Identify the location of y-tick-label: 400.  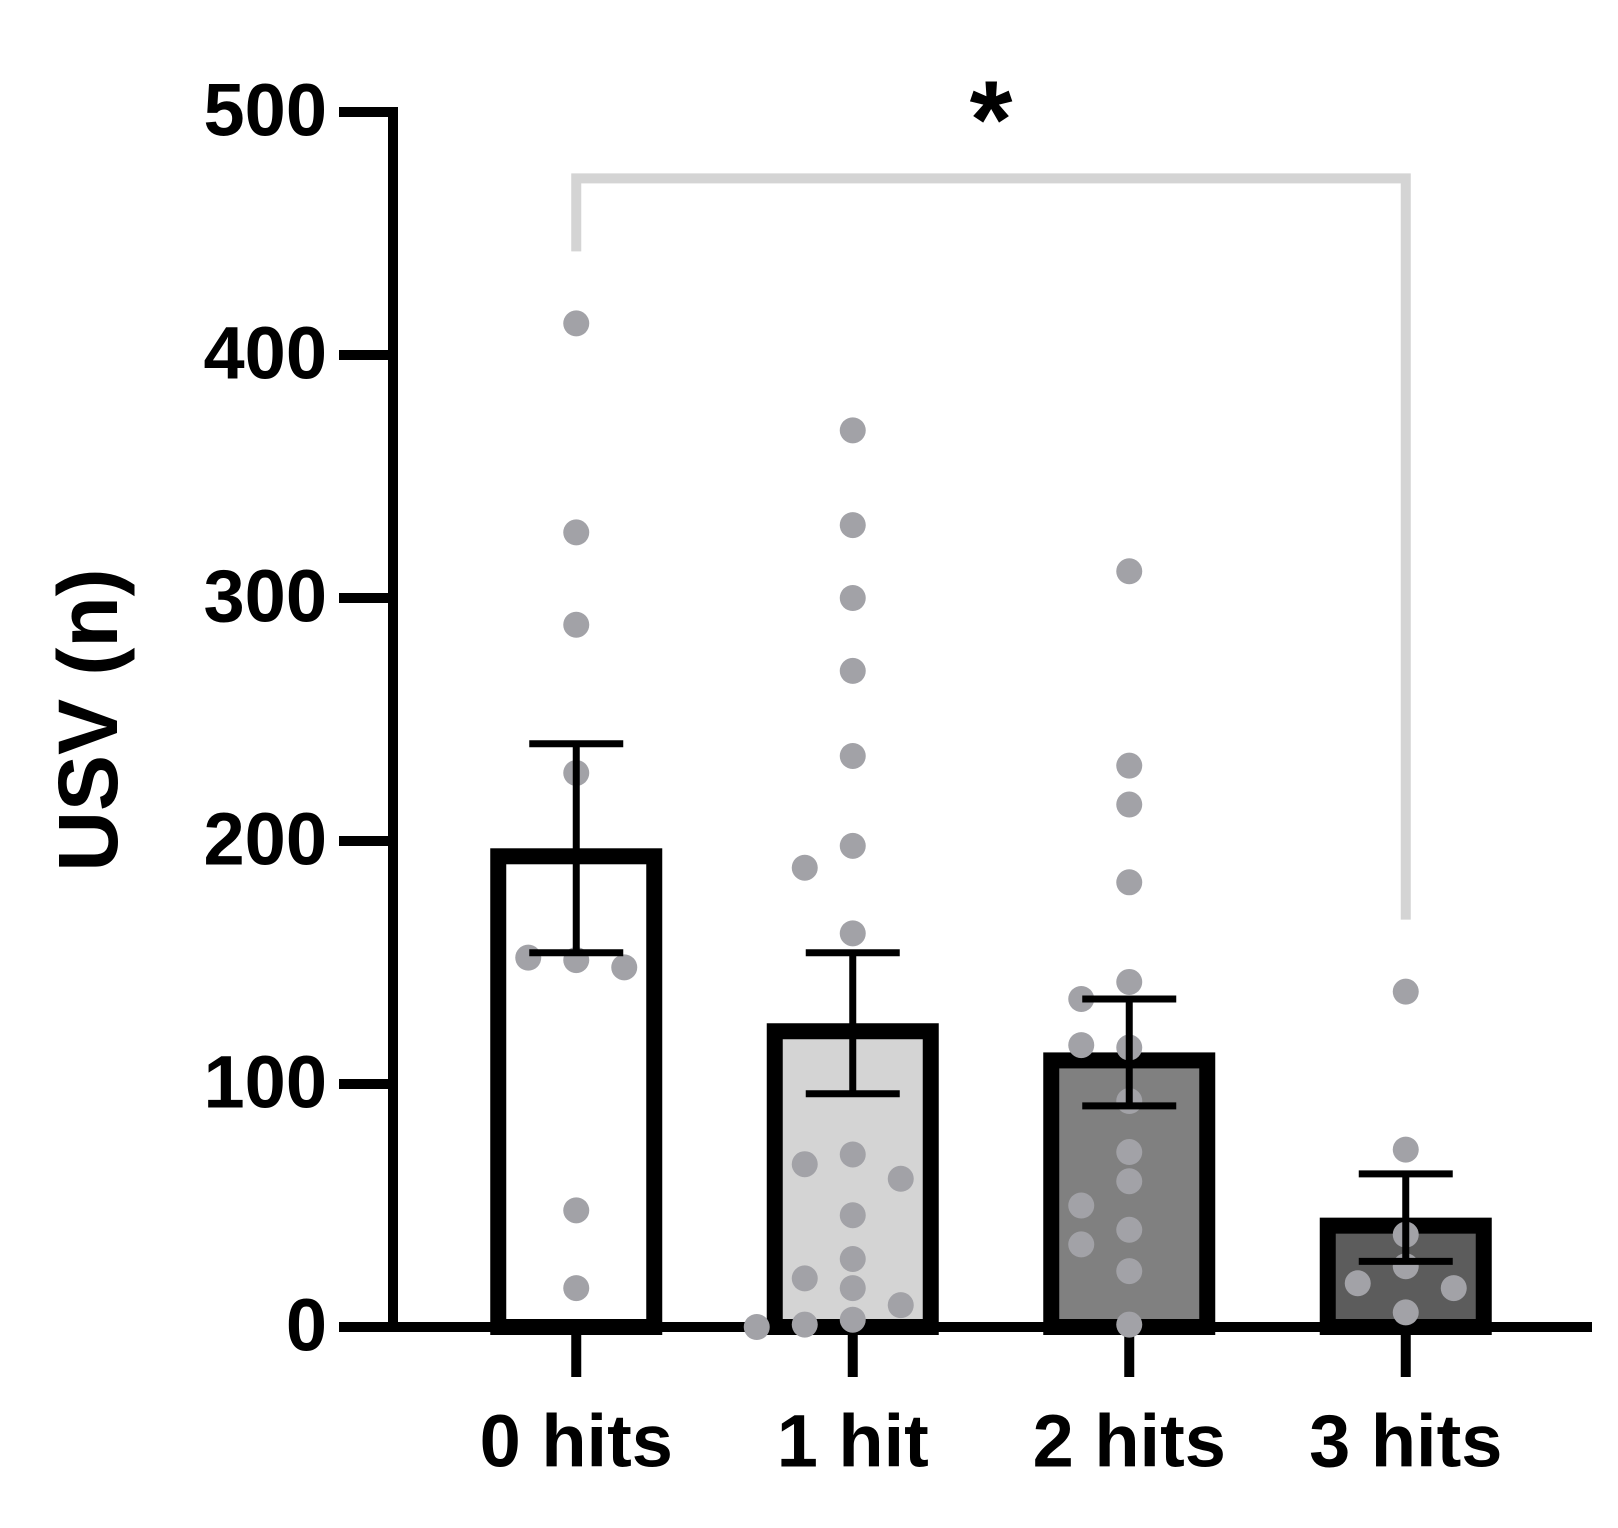
(265, 353).